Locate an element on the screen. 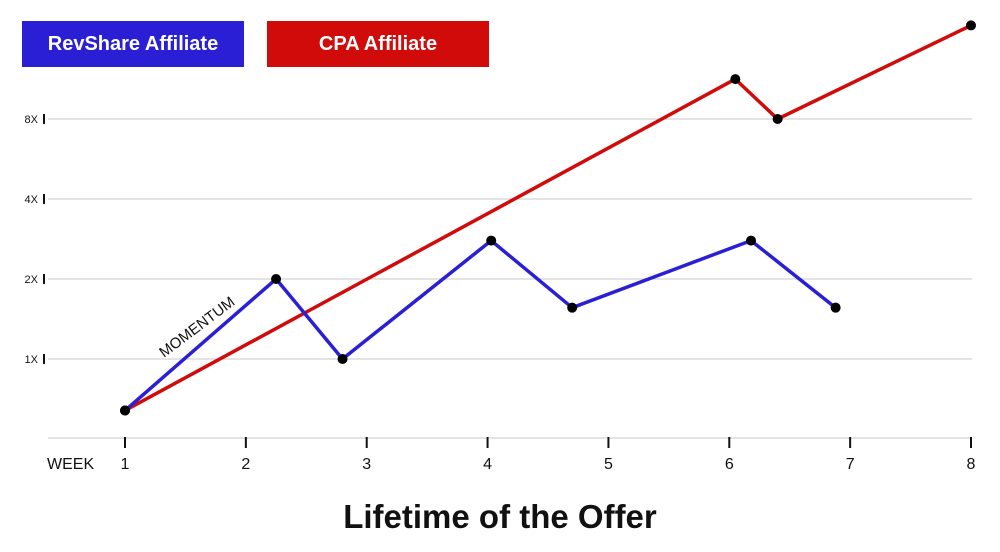 The image size is (1000, 552). y-tick-labels: 1X 2X 4X 8X is located at coordinates (32, 240).